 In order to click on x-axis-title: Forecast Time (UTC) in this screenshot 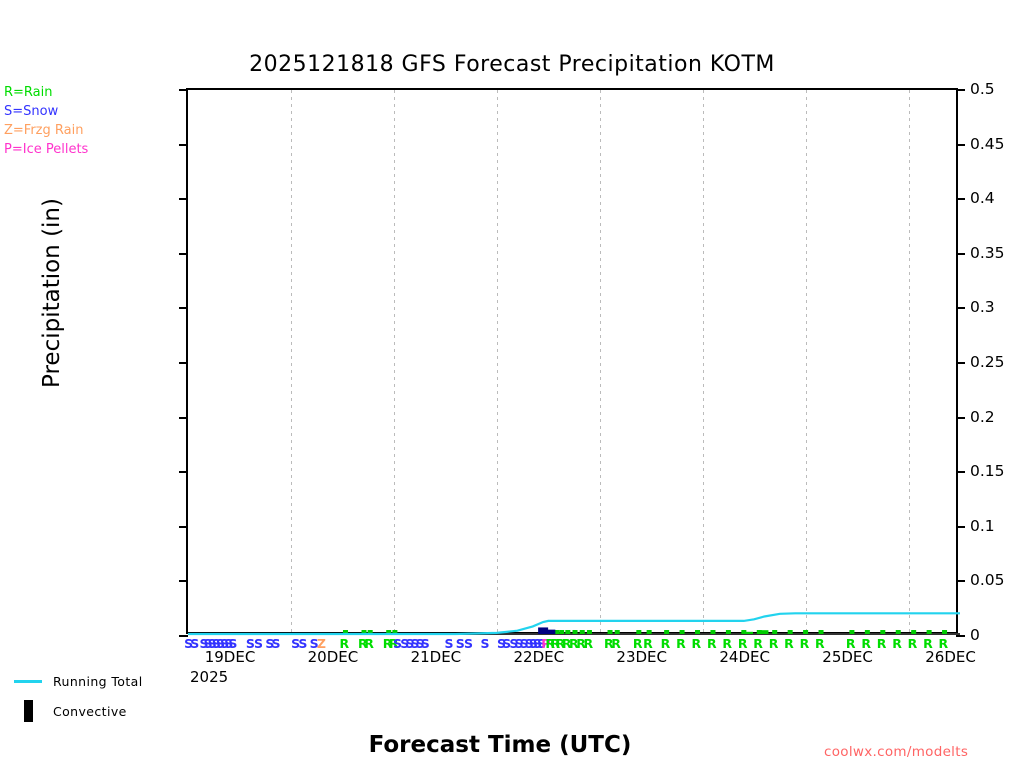, I will do `click(500, 745)`.